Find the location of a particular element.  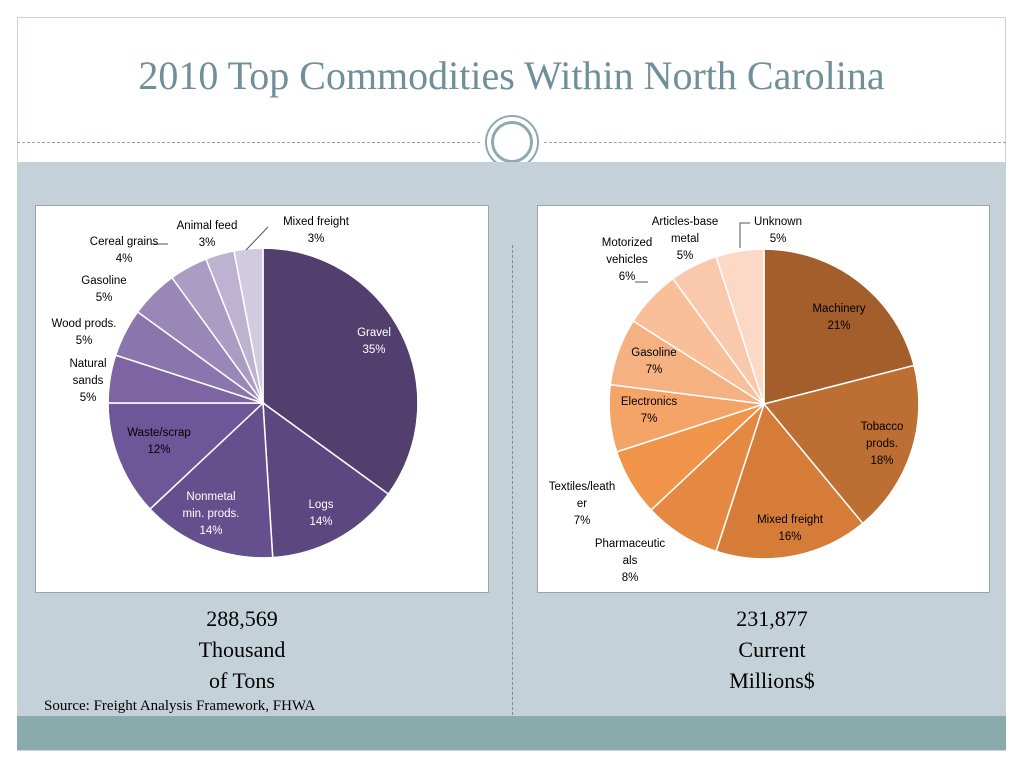

tons-slice-label-4: Natural sands 5% is located at coordinates (87, 381).